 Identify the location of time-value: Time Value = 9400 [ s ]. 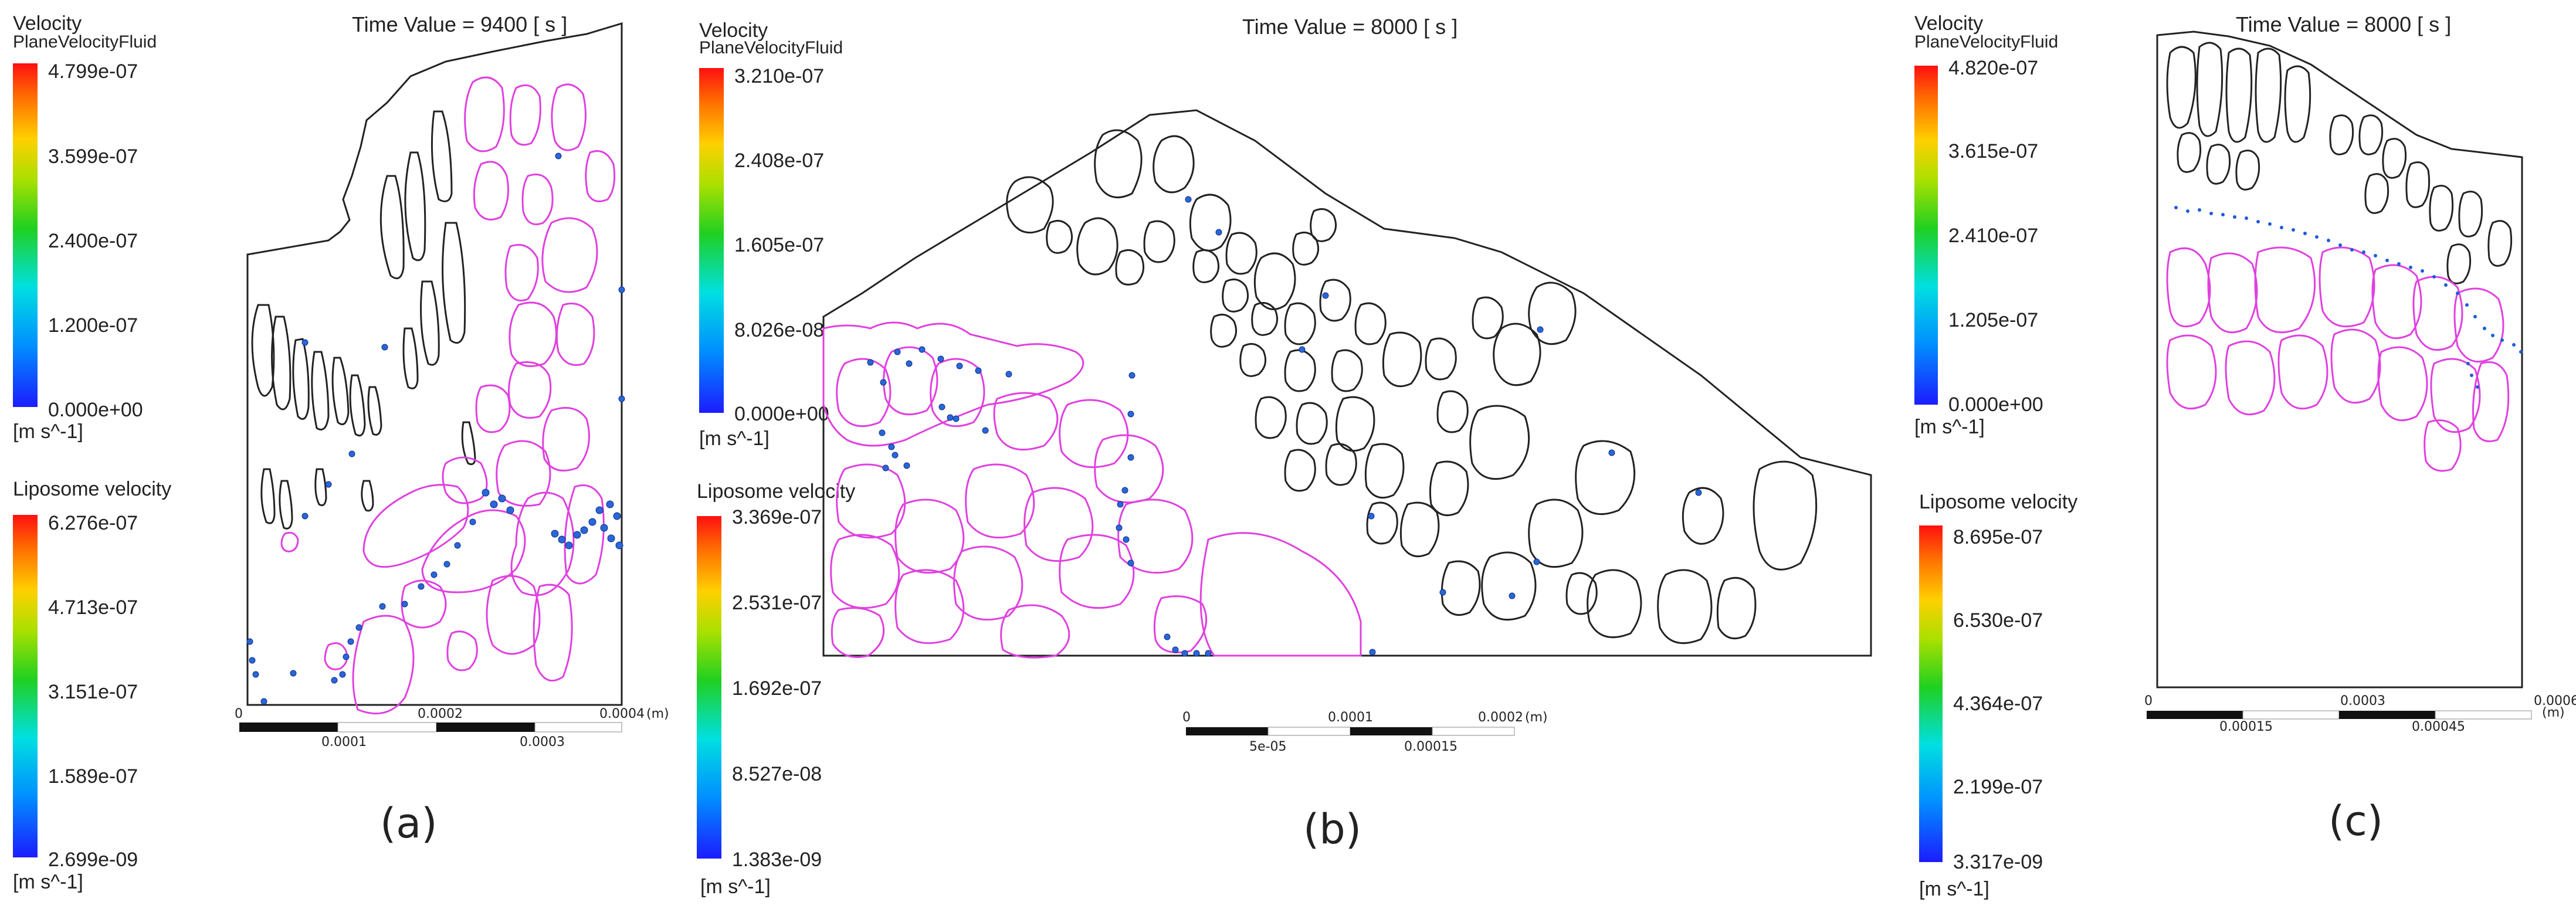
(460, 24).